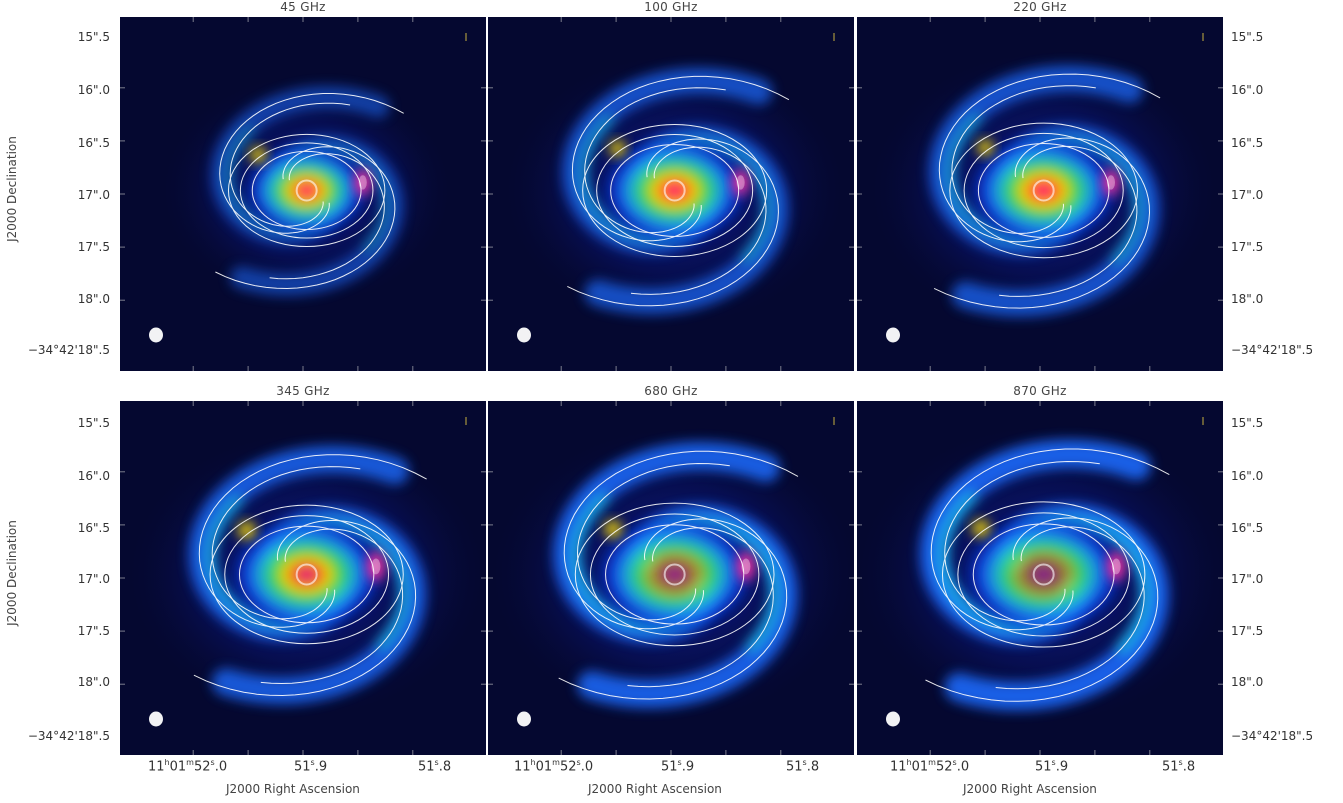 This screenshot has height=803, width=1343. Describe the element at coordinates (671, 391) in the screenshot. I see `panel-title-680ghz: 680 GHz` at that location.